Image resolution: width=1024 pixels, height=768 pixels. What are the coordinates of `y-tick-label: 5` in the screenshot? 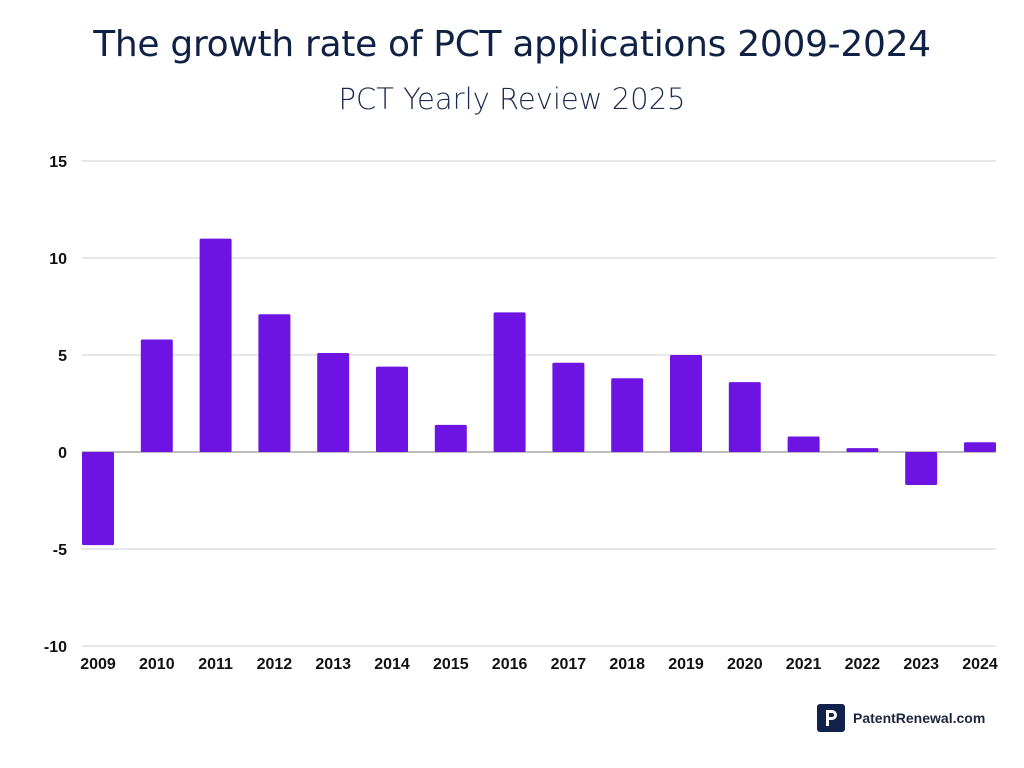 It's located at (62, 356).